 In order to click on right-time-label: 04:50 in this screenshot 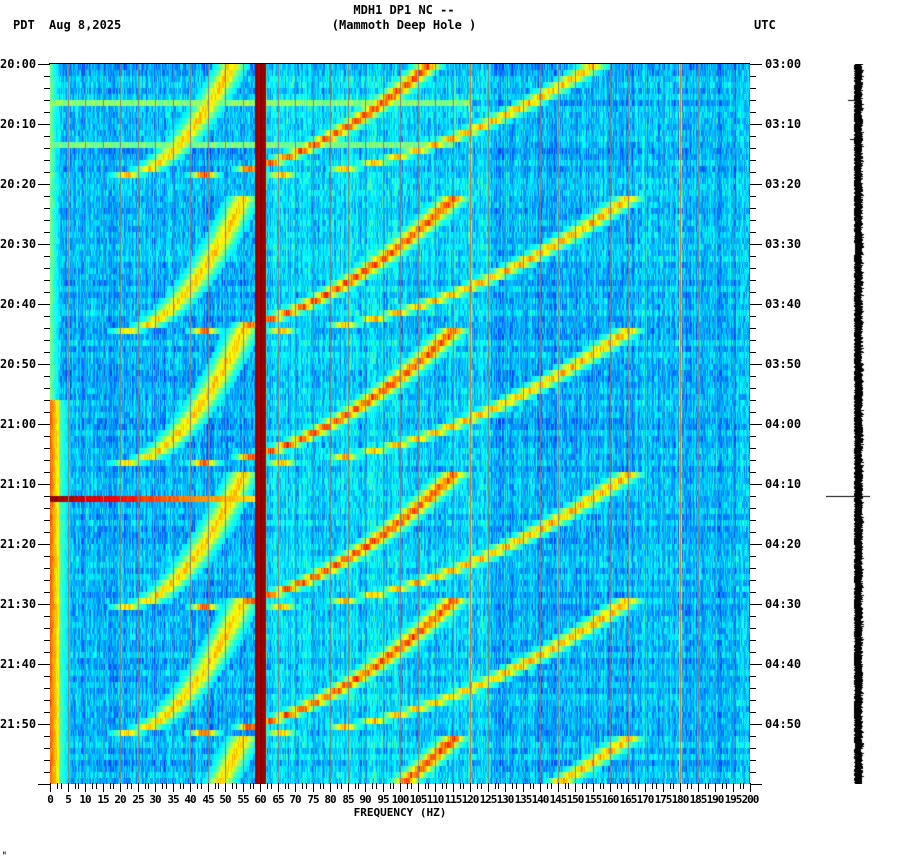, I will do `click(783, 724)`.